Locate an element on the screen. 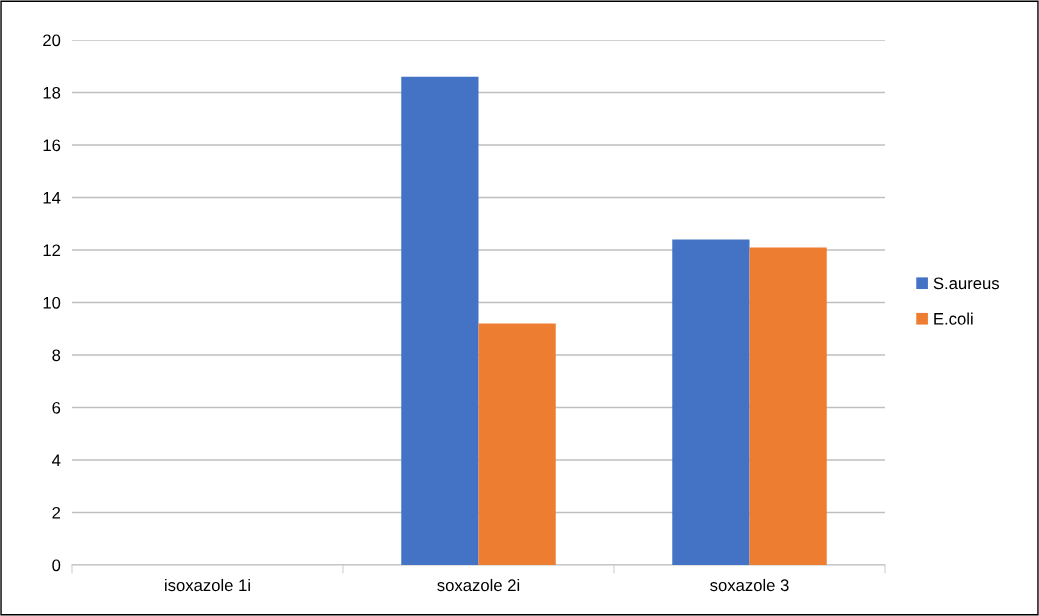 The height and width of the screenshot is (616, 1039). y-tick-label: 0 is located at coordinates (56, 565).